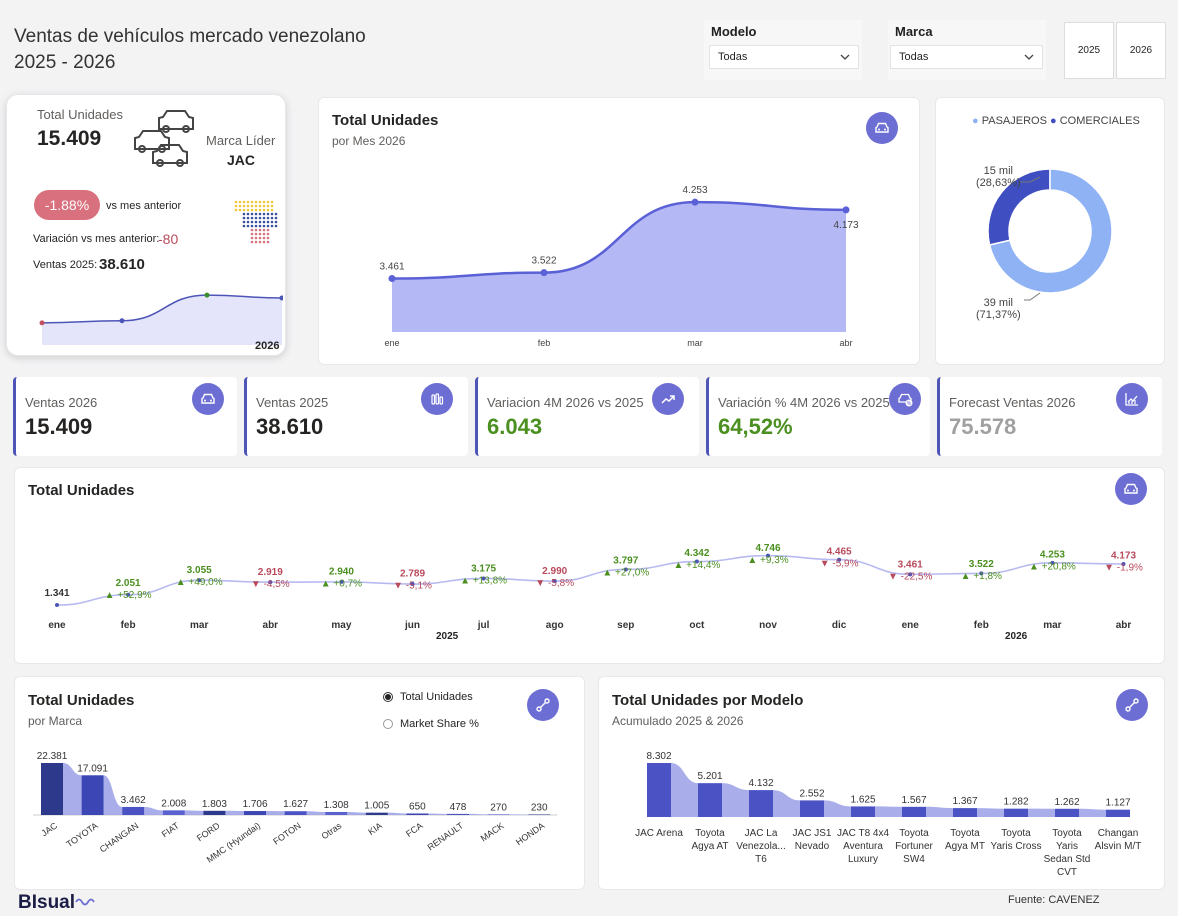  What do you see at coordinates (981, 576) in the screenshot?
I see `timeline-change-label: ▲ +1,8%` at bounding box center [981, 576].